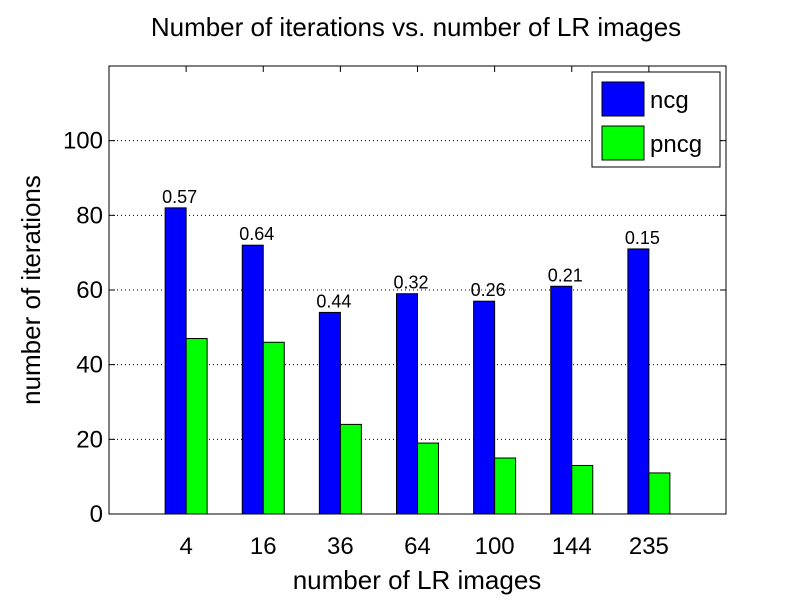 This screenshot has height=600, width=801. I want to click on legend-swatch-ncg, so click(623, 99).